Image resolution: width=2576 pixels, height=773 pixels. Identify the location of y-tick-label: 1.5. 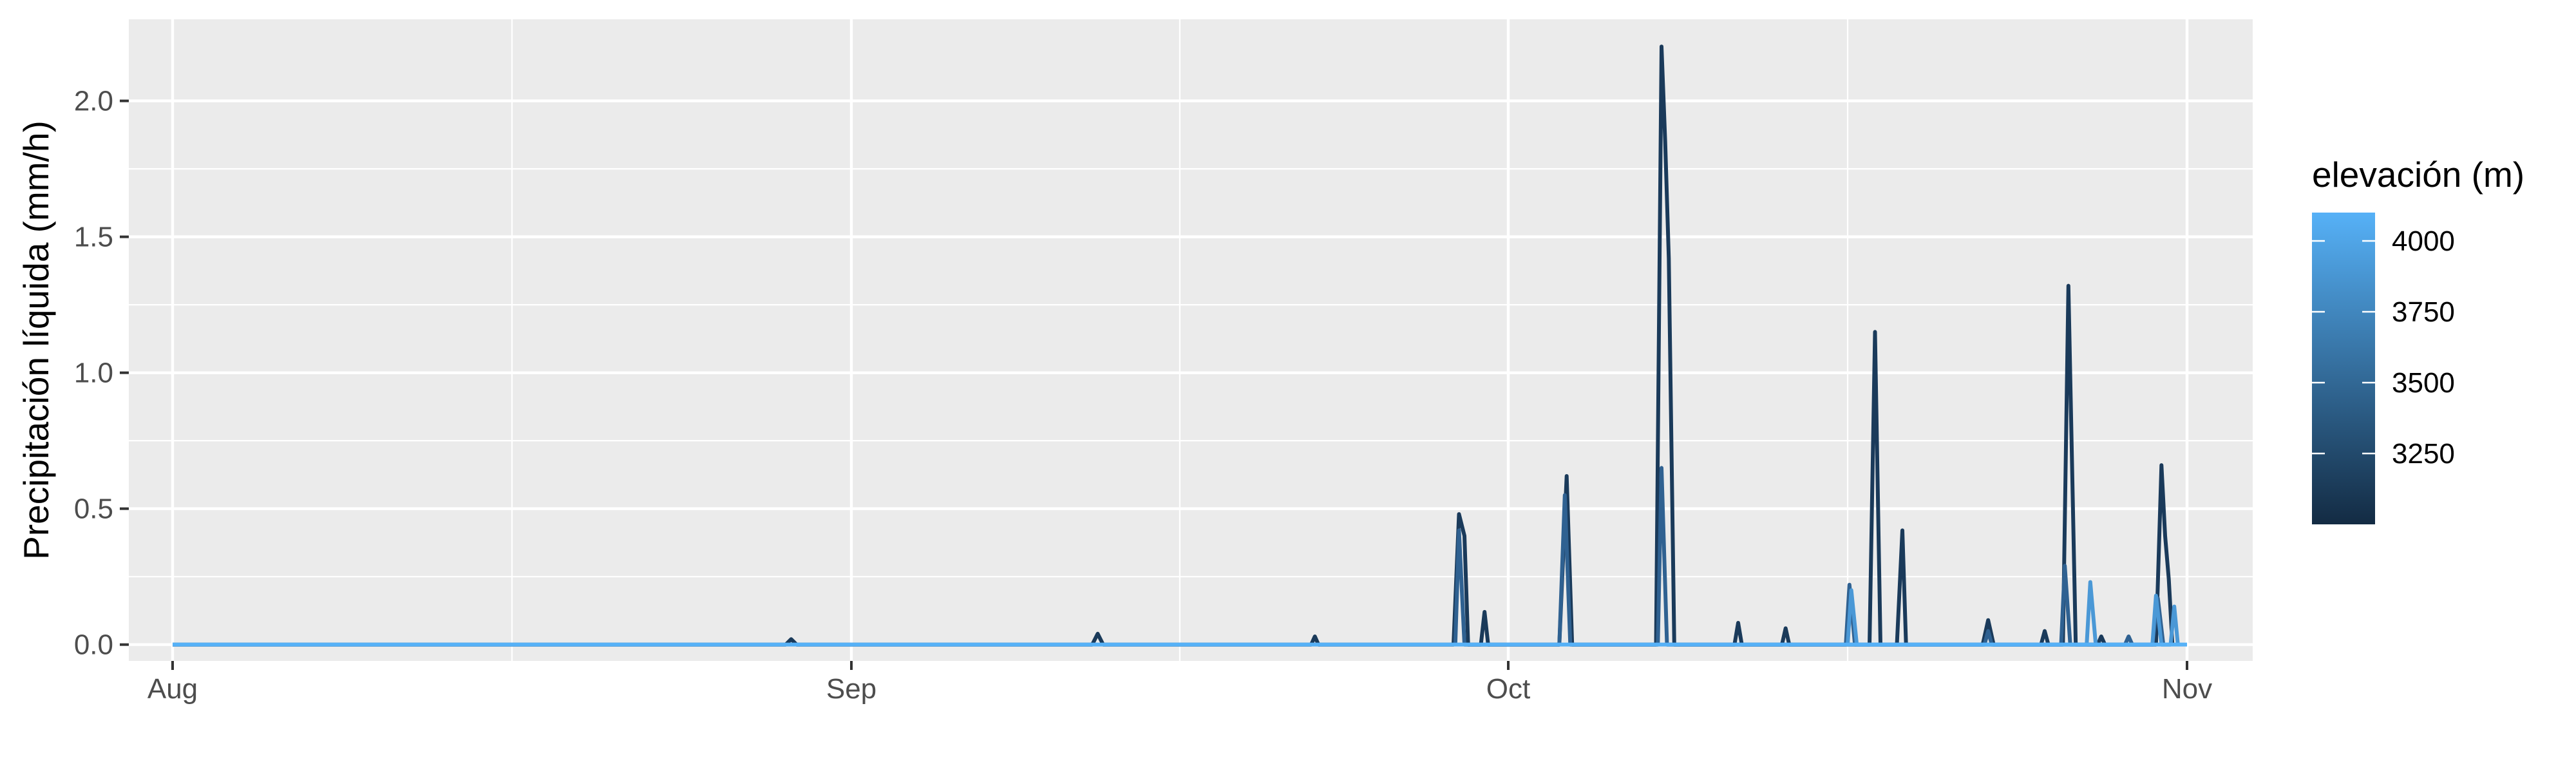
(93, 237).